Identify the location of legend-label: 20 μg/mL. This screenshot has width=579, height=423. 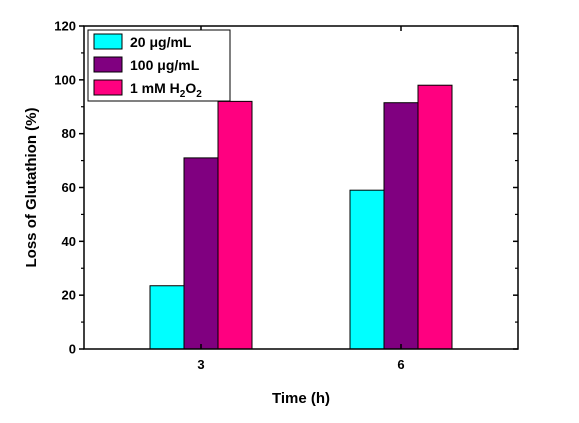
(161, 42).